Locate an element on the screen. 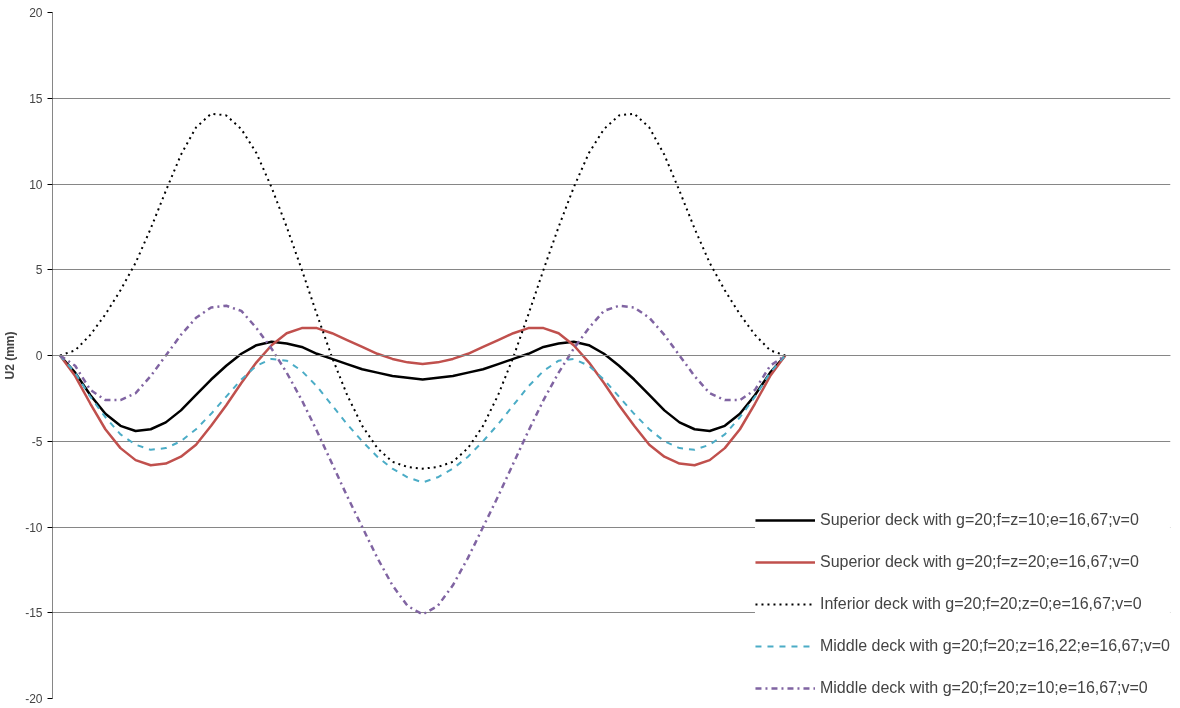  y-tick-label: 15 is located at coordinates (36, 98).